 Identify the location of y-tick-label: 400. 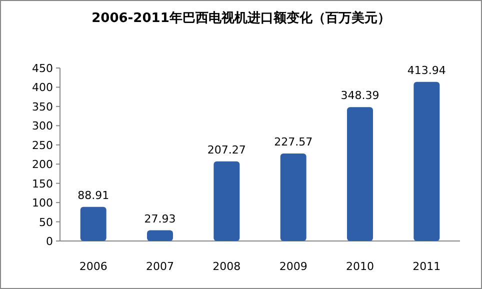
(42, 87).